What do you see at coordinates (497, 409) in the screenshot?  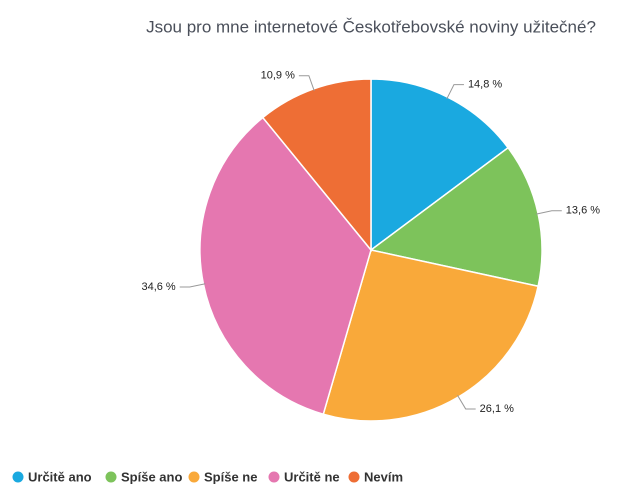 I see `data-label: 26,1 %` at bounding box center [497, 409].